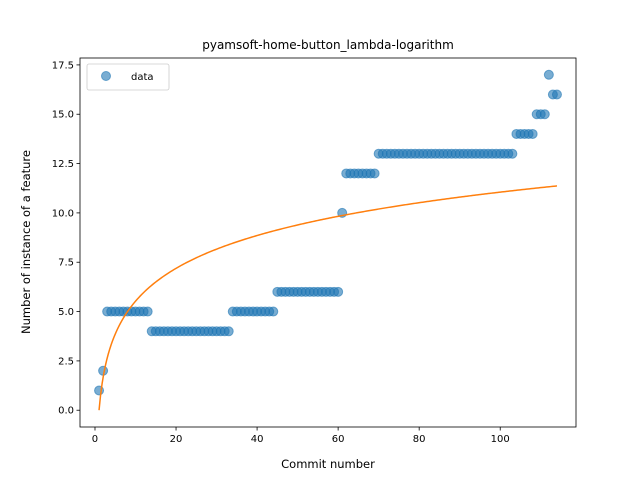 The image size is (640, 480). Describe the element at coordinates (142, 77) in the screenshot. I see `legend-label-data: data` at that location.